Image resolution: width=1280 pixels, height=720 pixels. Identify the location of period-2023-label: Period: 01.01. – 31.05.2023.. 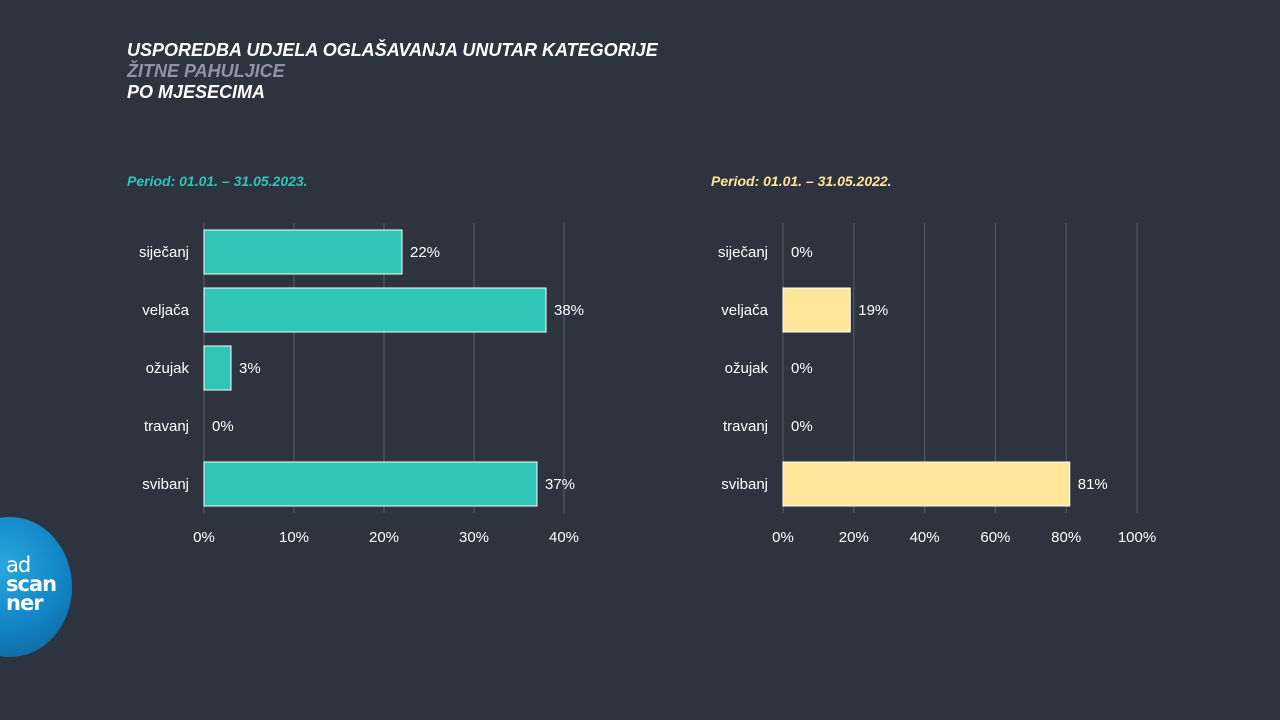
(217, 181).